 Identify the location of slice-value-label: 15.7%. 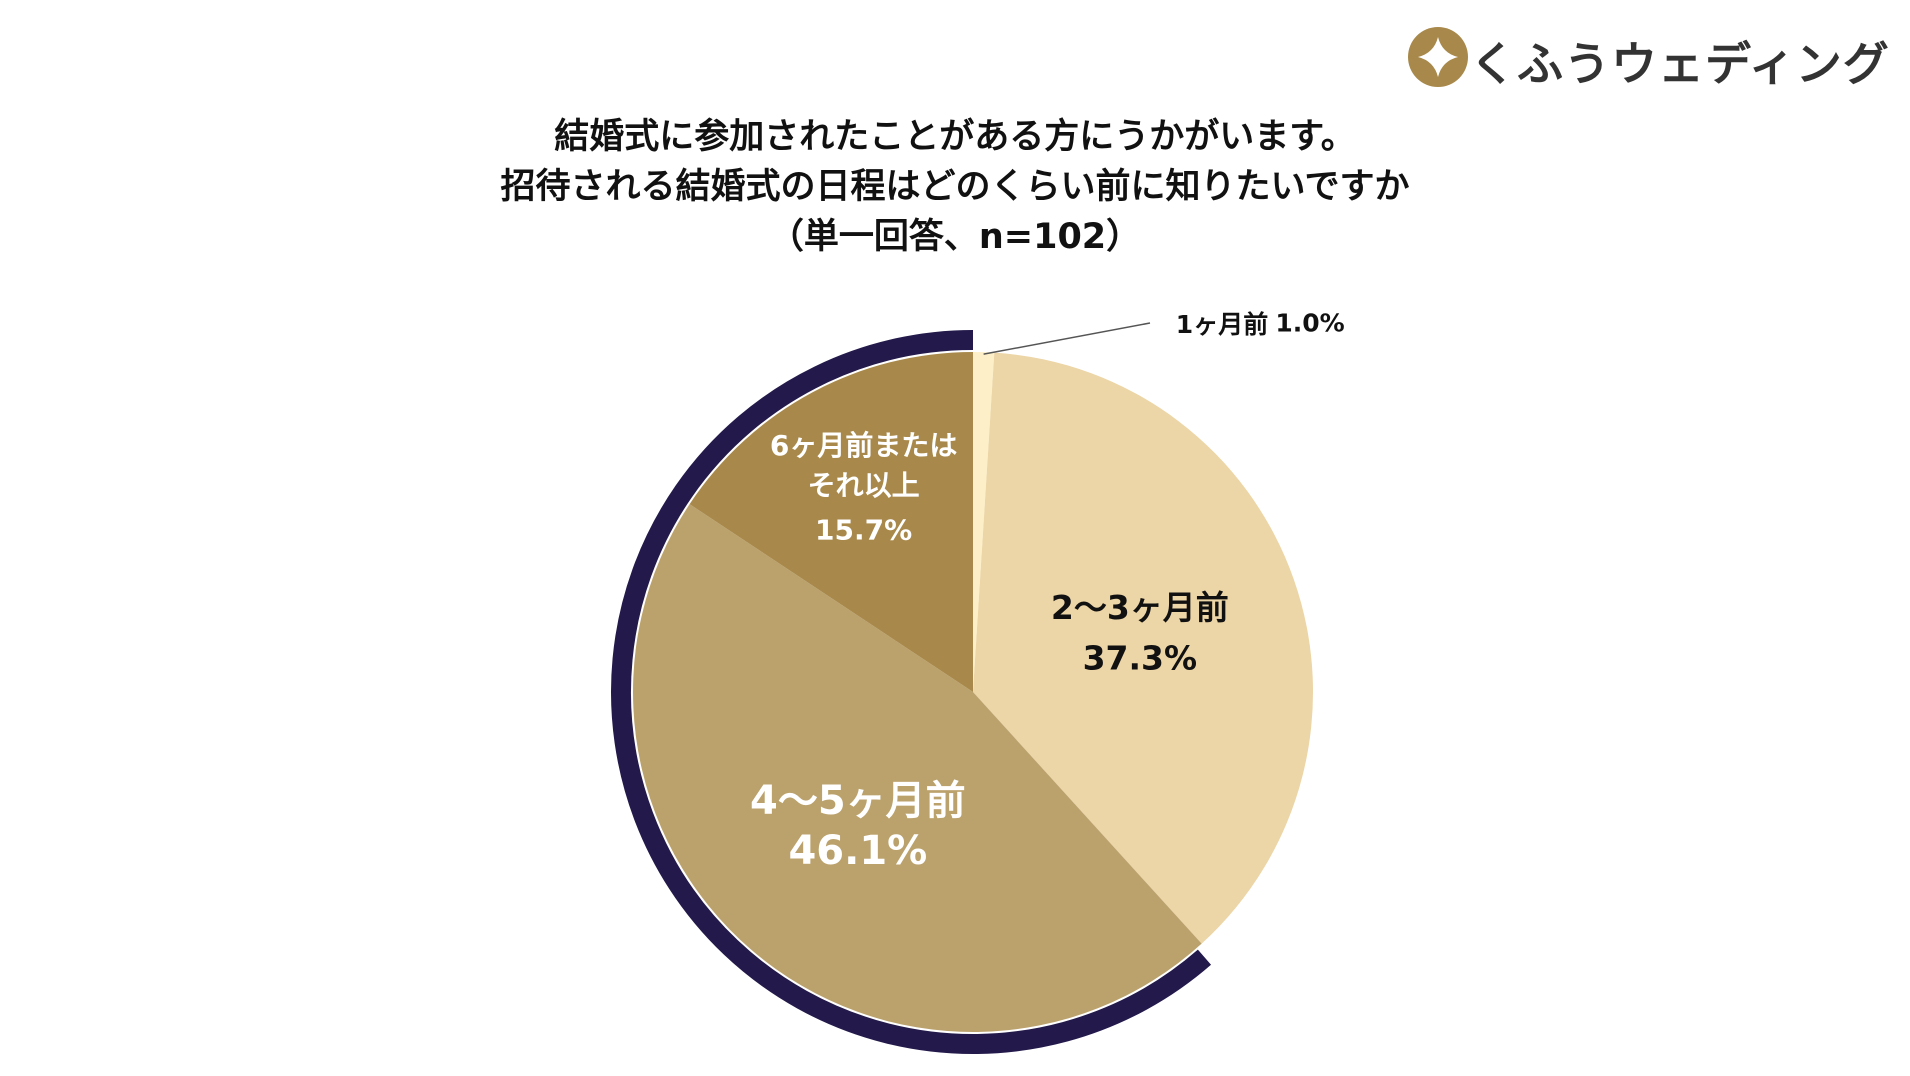
(864, 530).